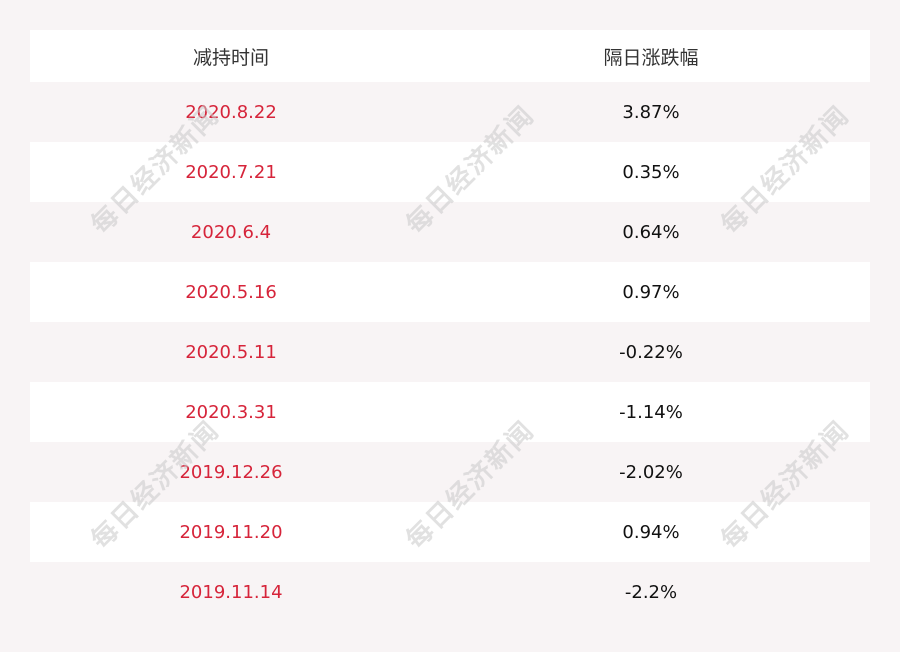 The height and width of the screenshot is (652, 900). Describe the element at coordinates (231, 232) in the screenshot. I see `reduction-date: 2020.6.4` at that location.